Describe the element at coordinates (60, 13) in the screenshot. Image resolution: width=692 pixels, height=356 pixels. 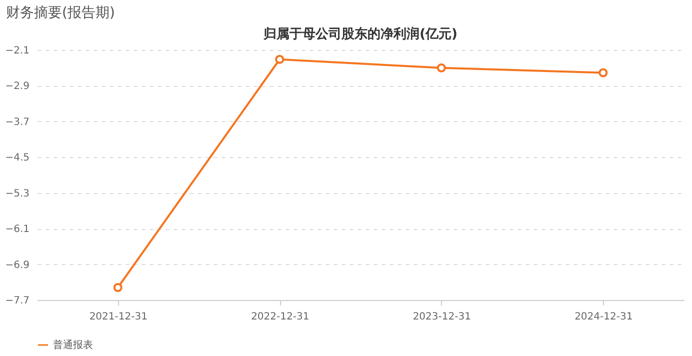
I see `chart-title: 财务摘要(报告期)` at that location.